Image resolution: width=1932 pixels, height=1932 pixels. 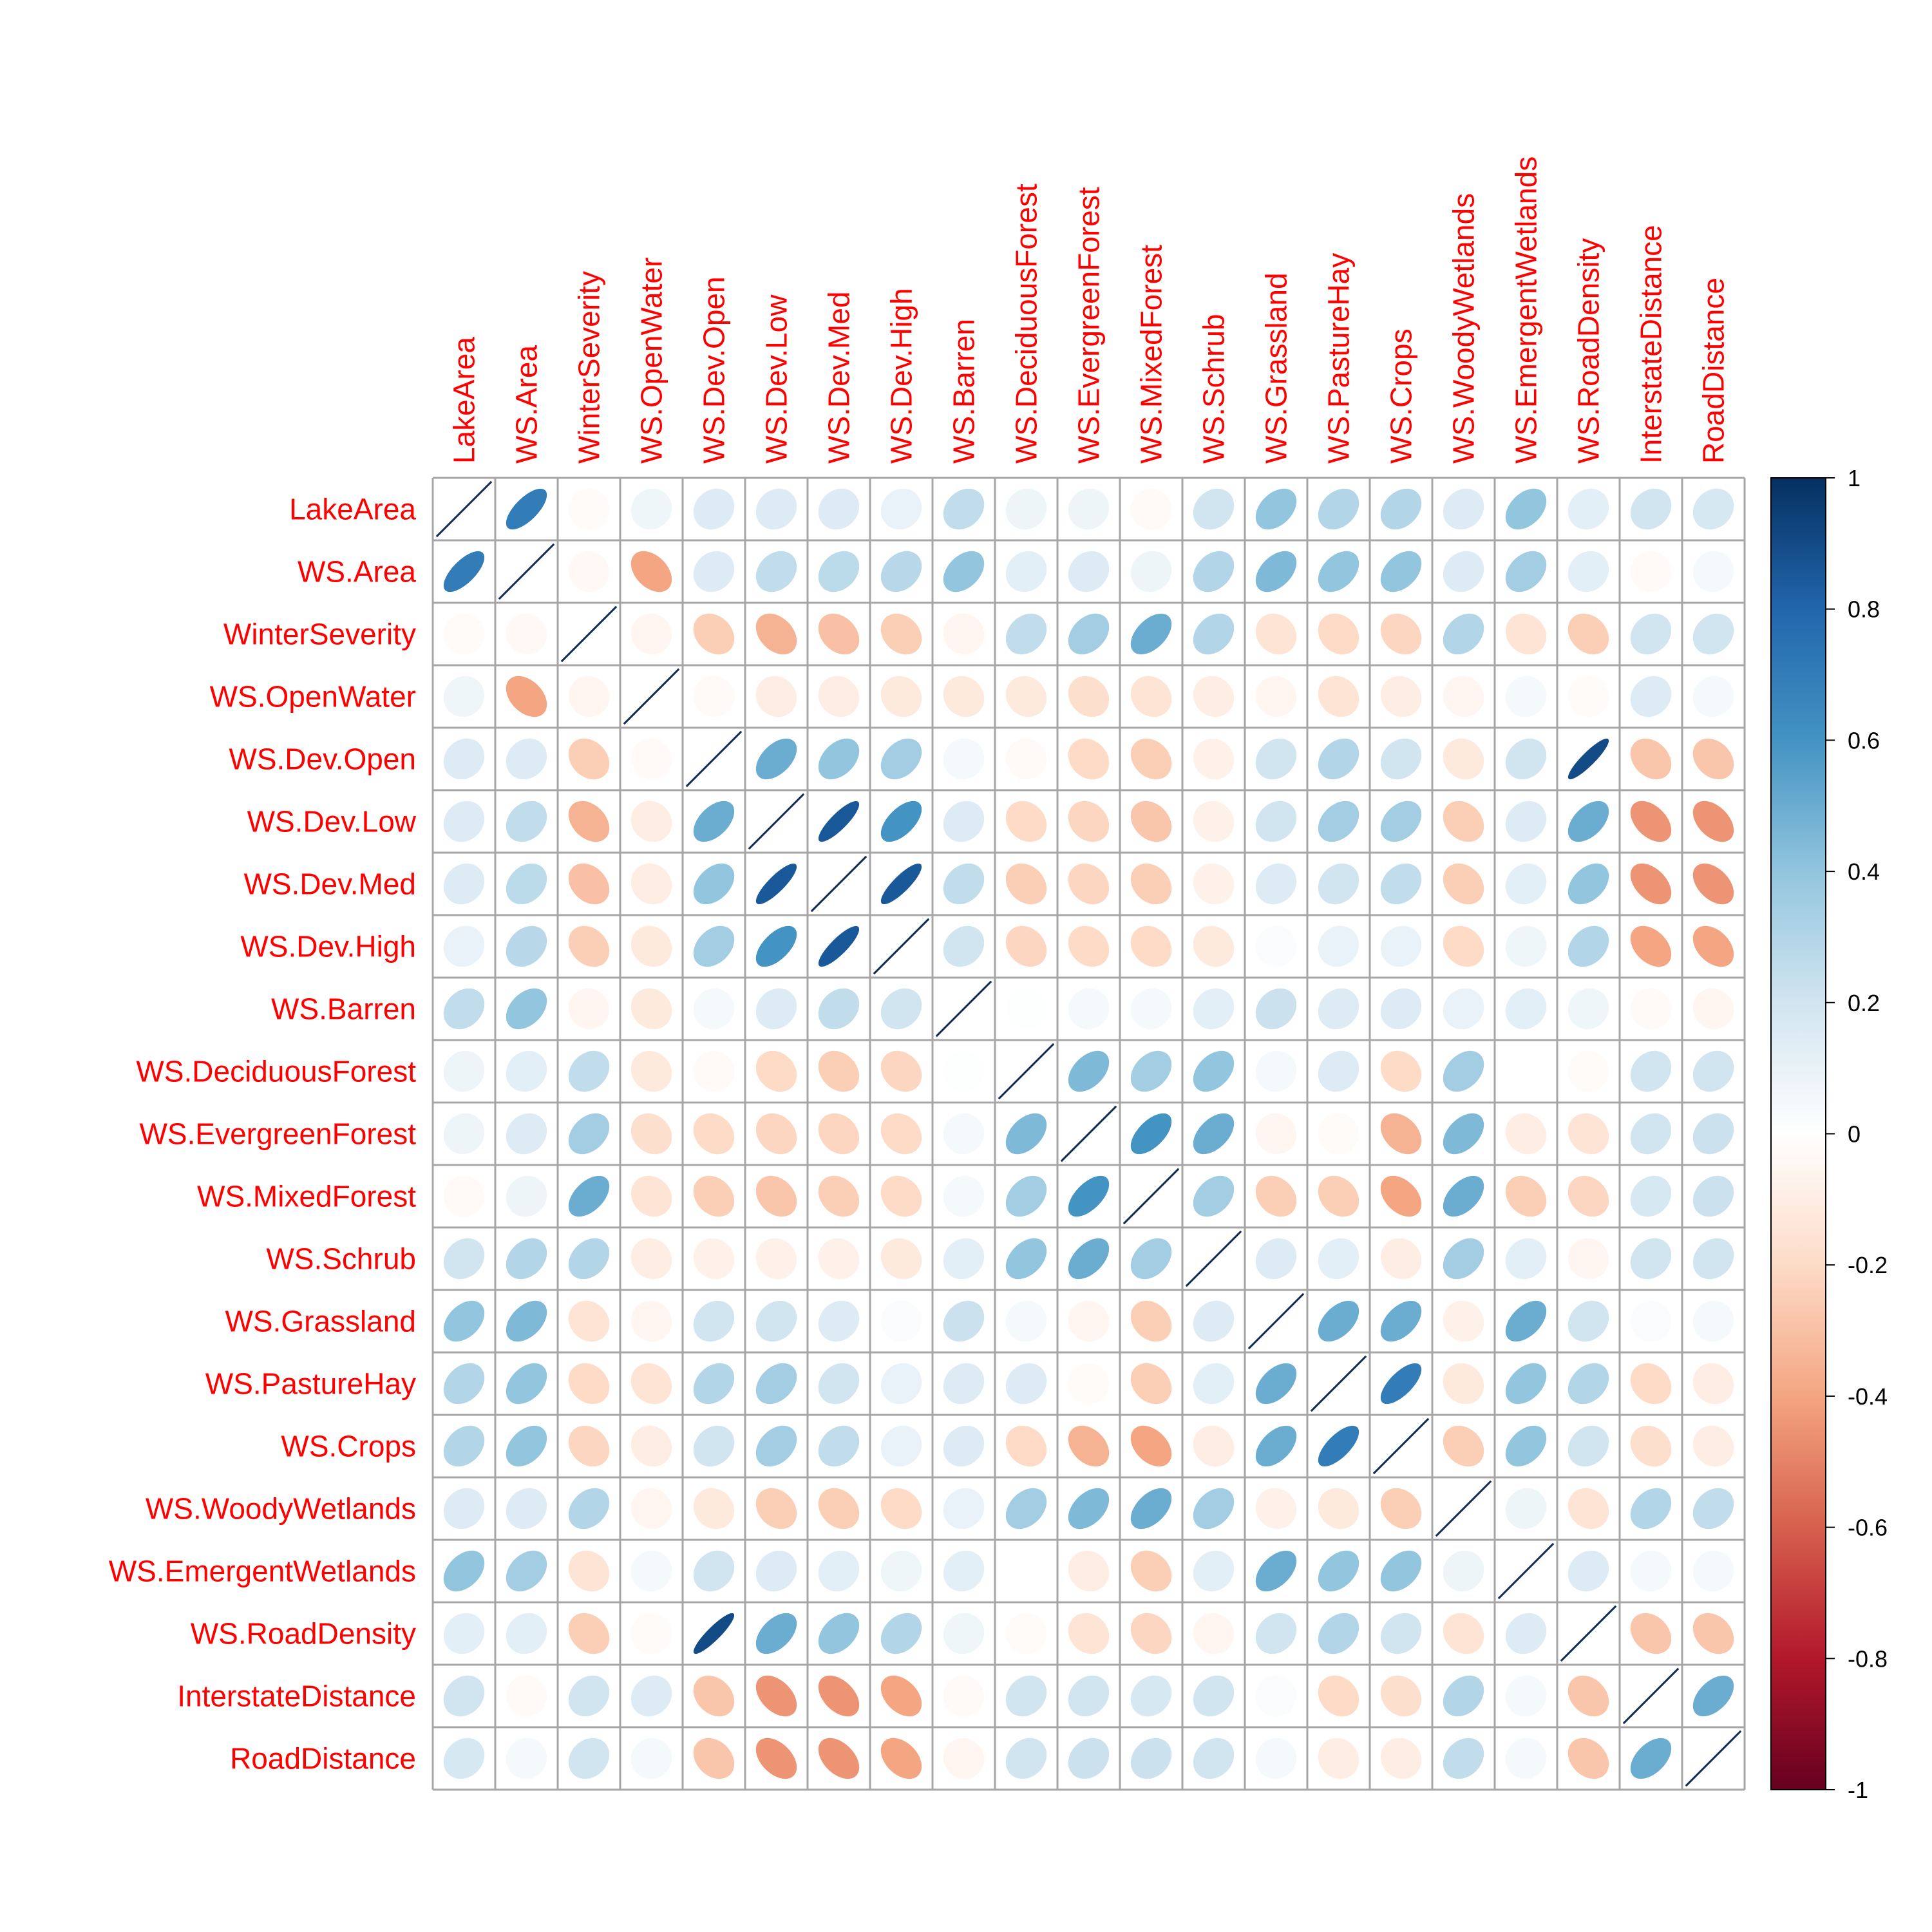 I want to click on row-label: InterstateDistance, so click(x=296, y=1696).